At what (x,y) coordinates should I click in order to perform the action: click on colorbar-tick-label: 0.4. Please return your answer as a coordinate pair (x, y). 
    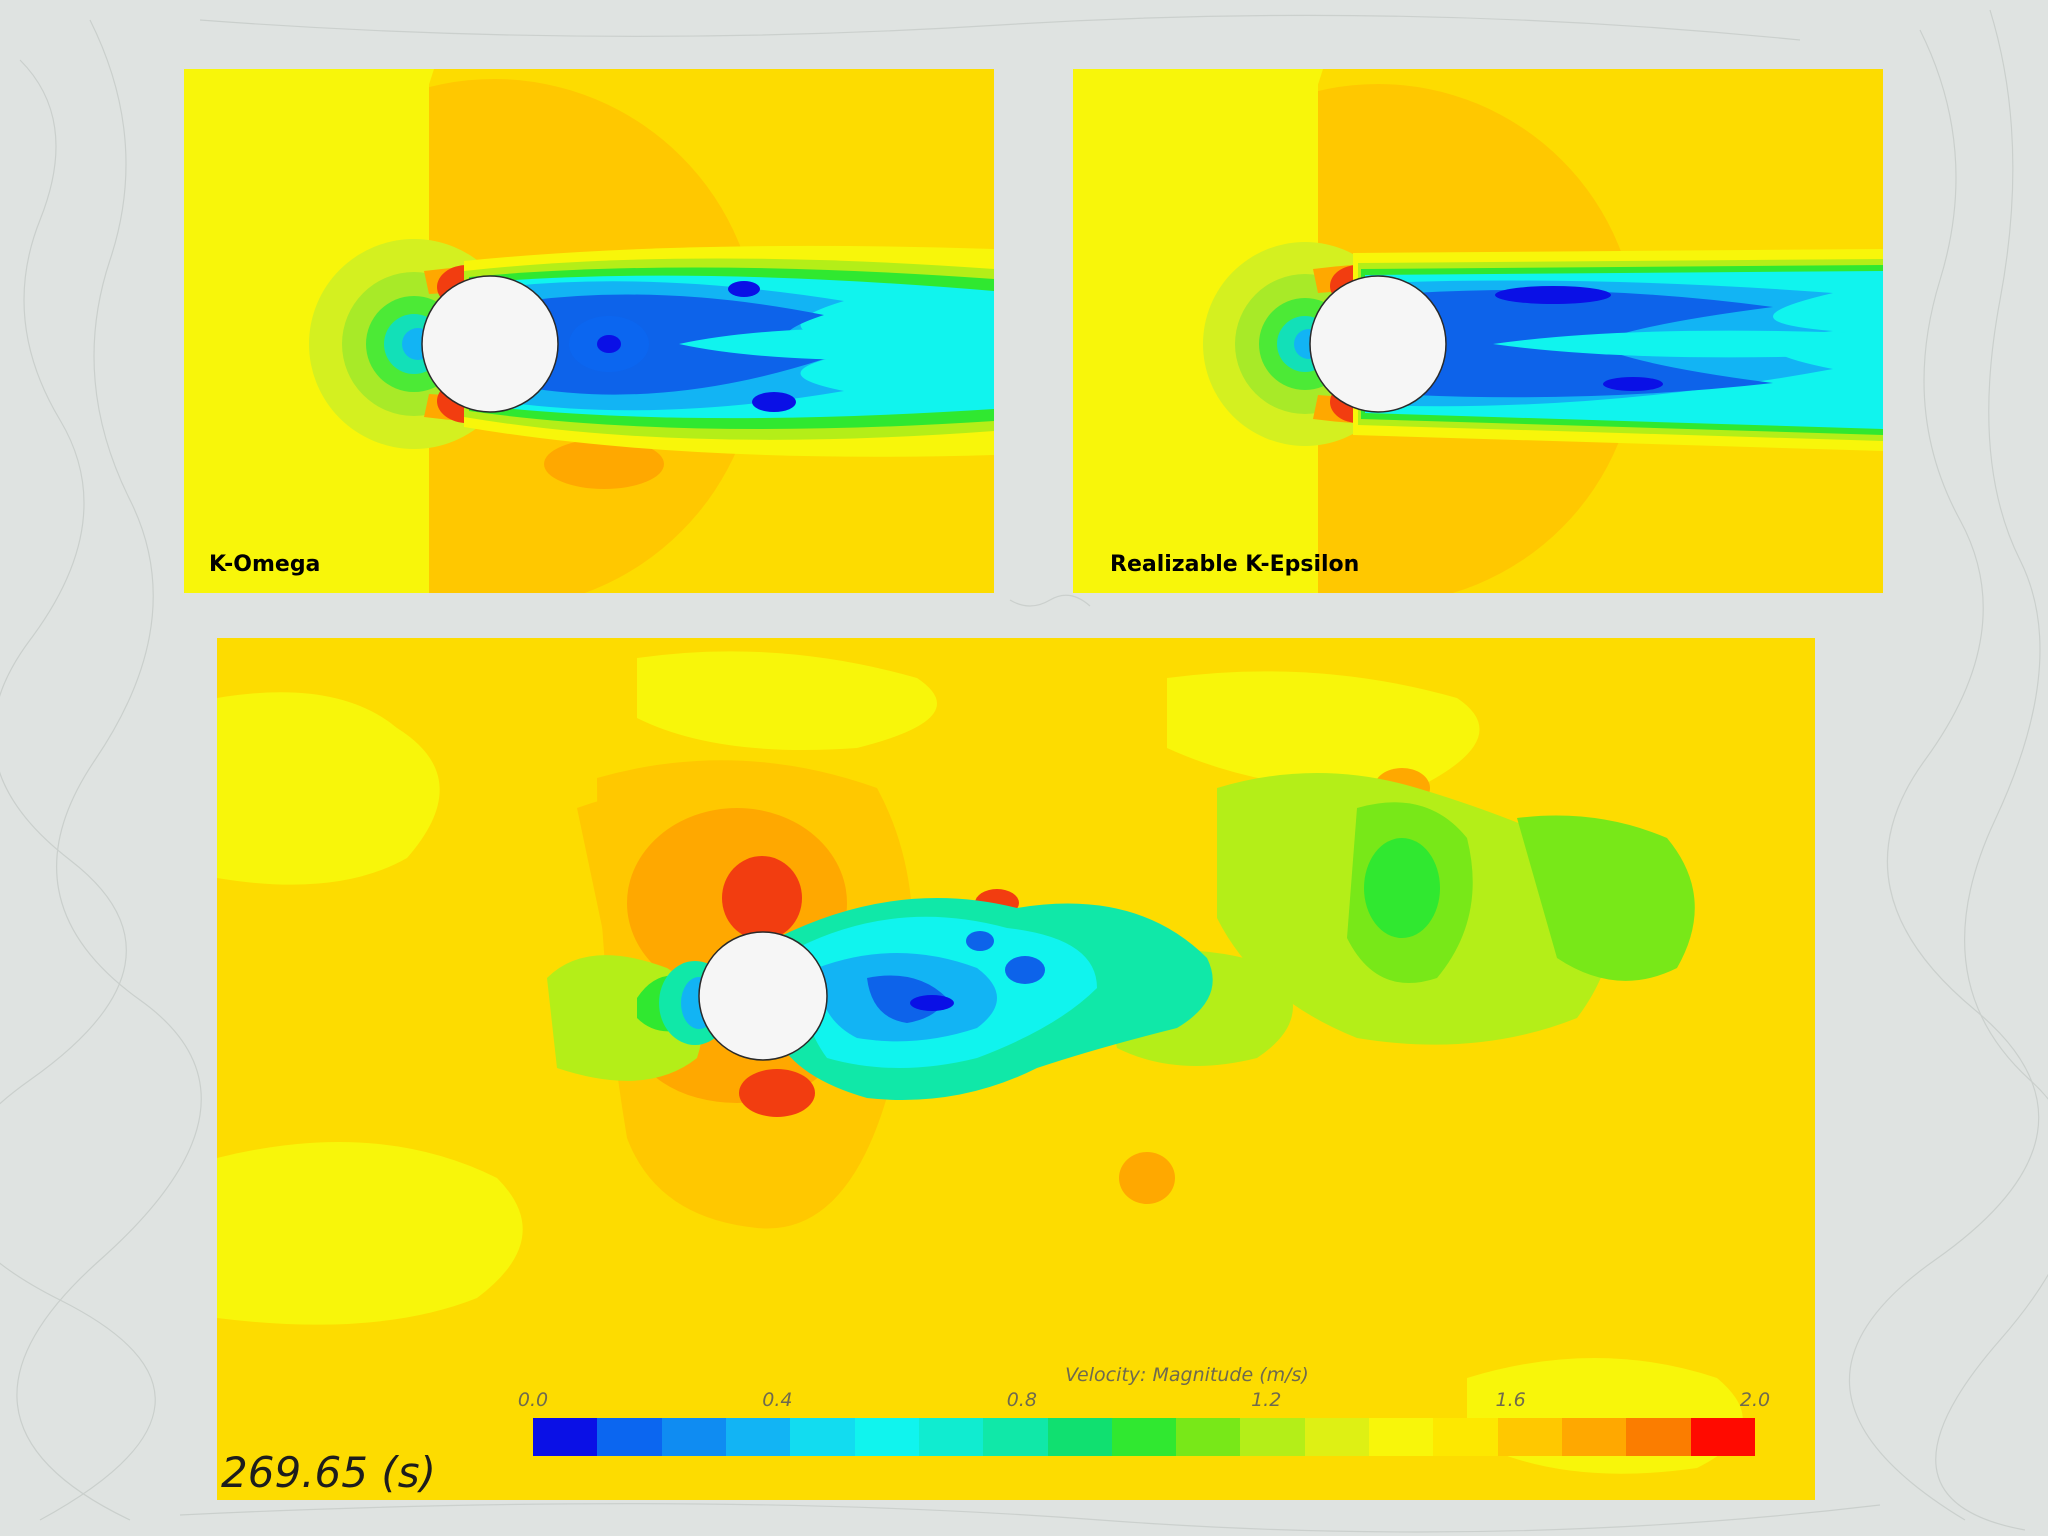
    Looking at the image, I should click on (777, 1400).